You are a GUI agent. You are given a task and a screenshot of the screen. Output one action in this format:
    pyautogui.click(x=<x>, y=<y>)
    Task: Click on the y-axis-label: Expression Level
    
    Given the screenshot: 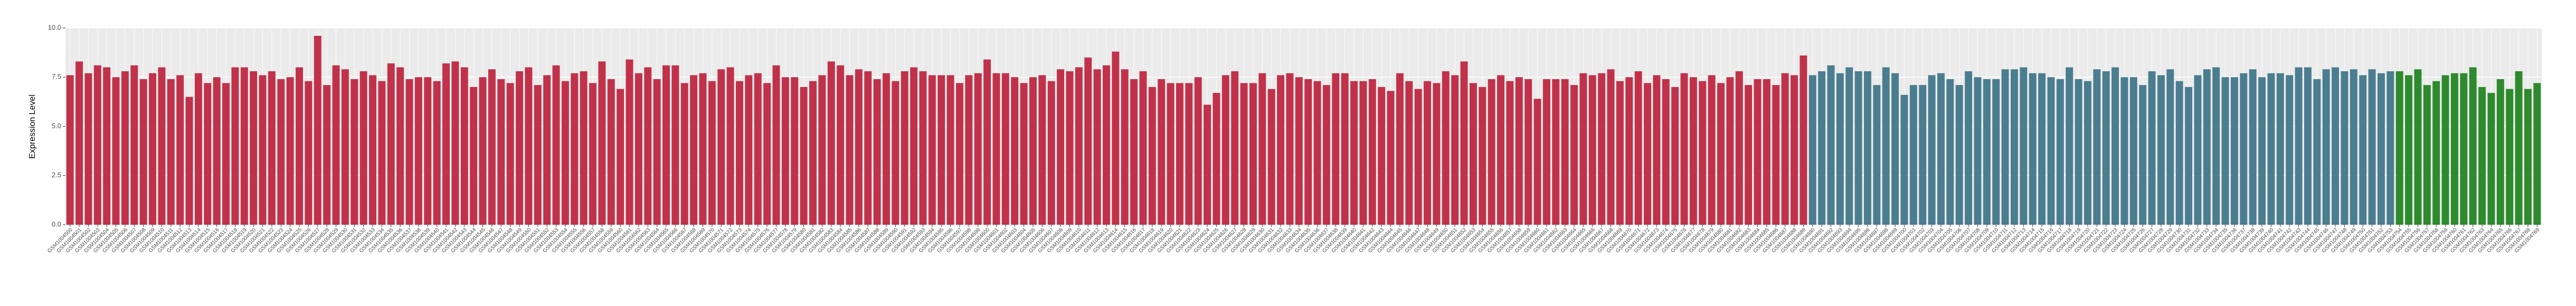 What is the action you would take?
    pyautogui.click(x=32, y=127)
    